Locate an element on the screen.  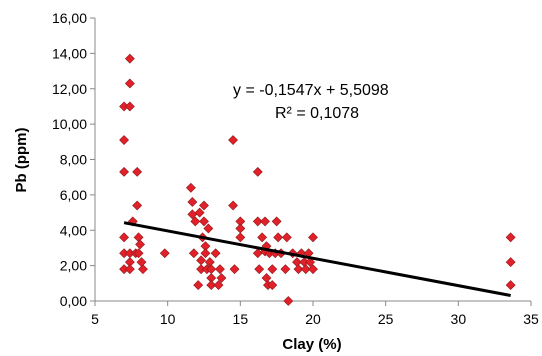
y-tick-label: 2,00 is located at coordinates (73, 266).